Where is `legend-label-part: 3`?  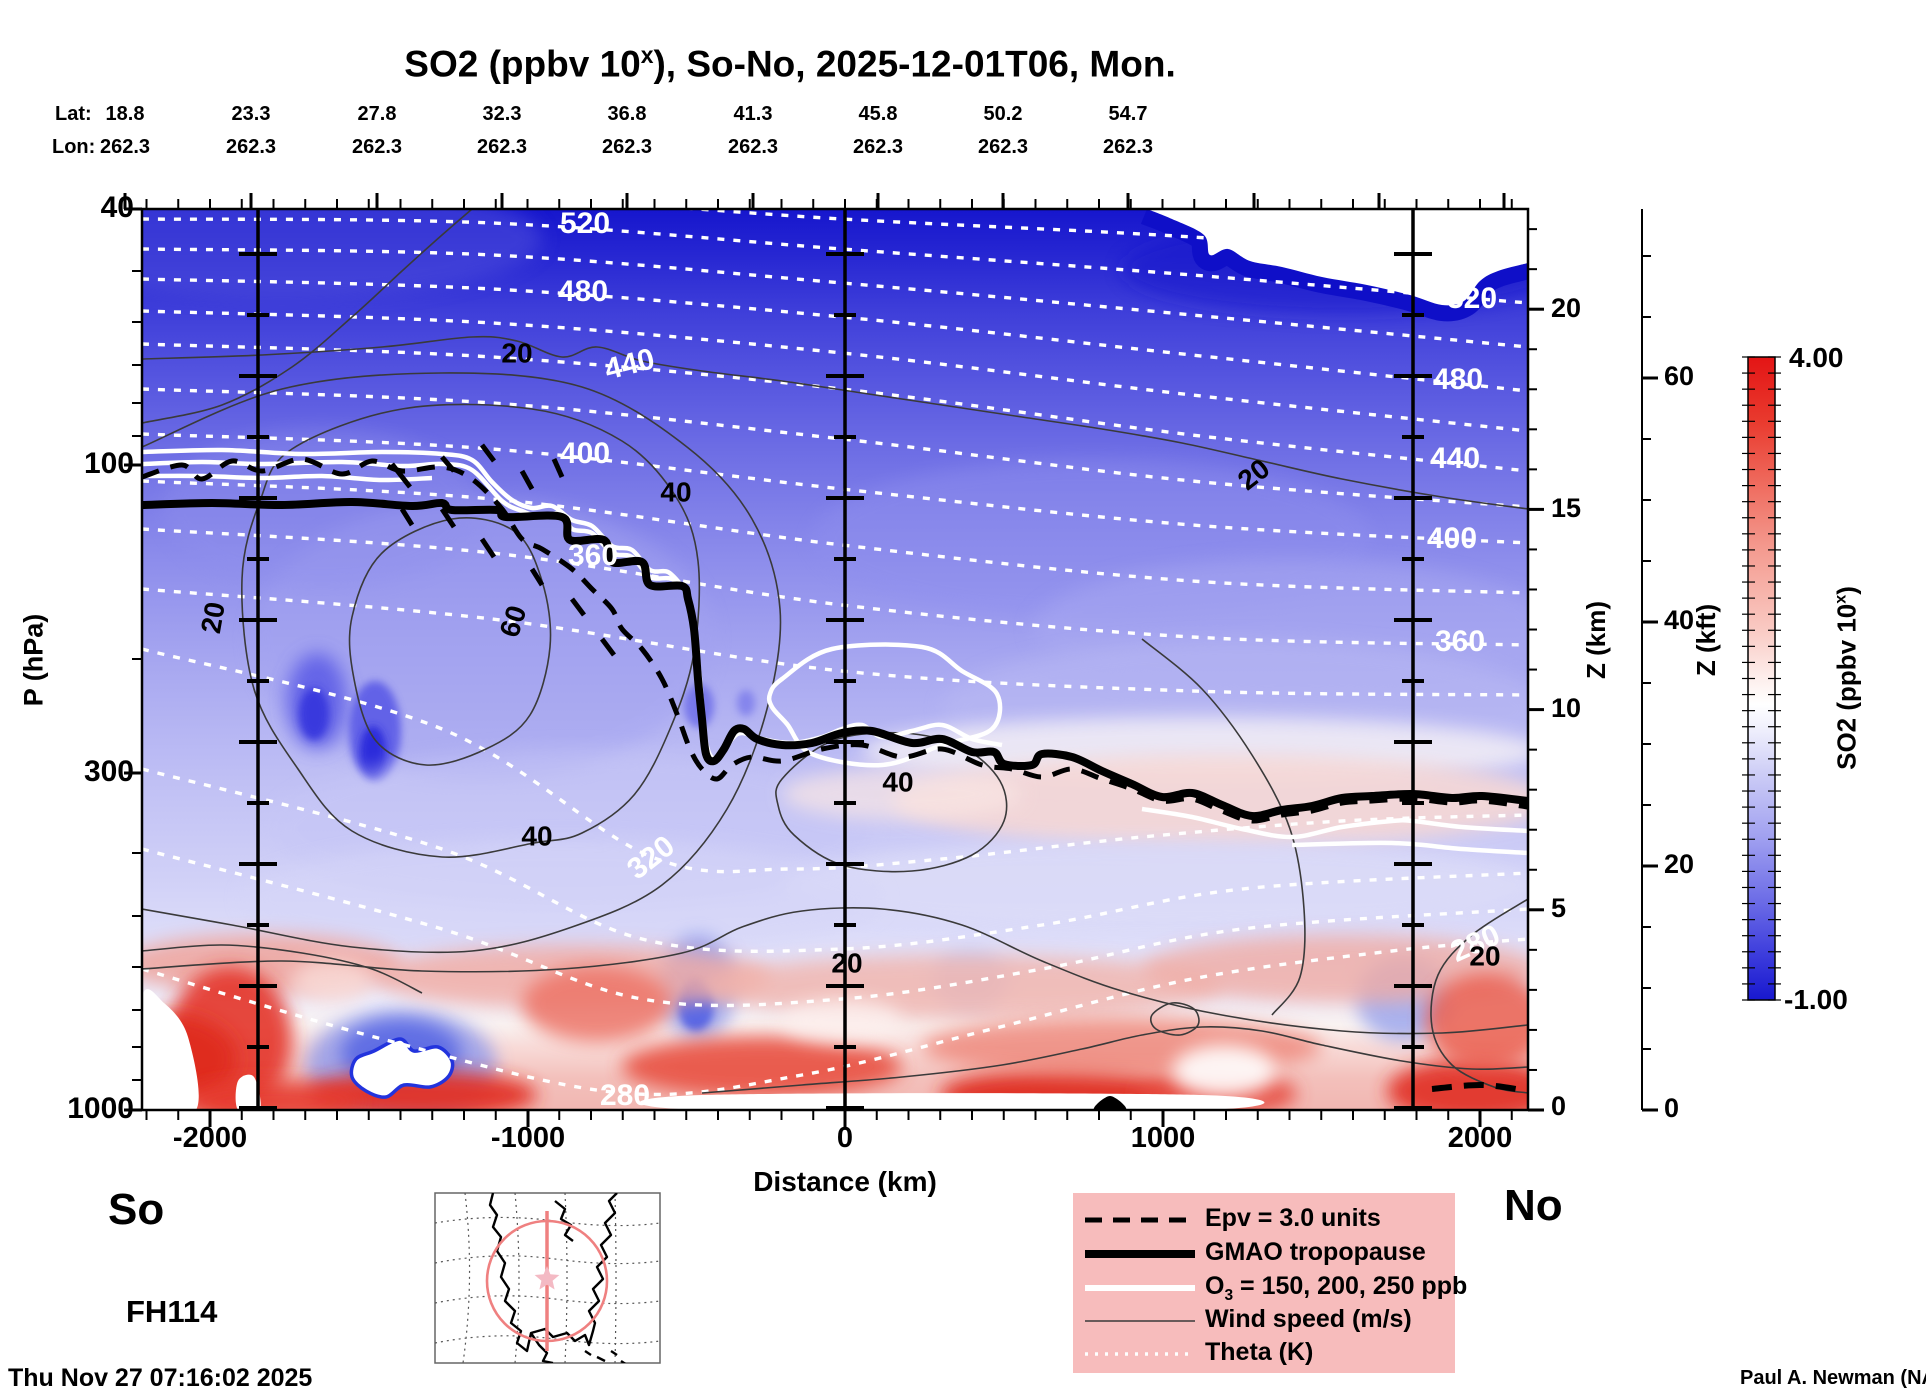 legend-label-part: 3 is located at coordinates (1229, 1295).